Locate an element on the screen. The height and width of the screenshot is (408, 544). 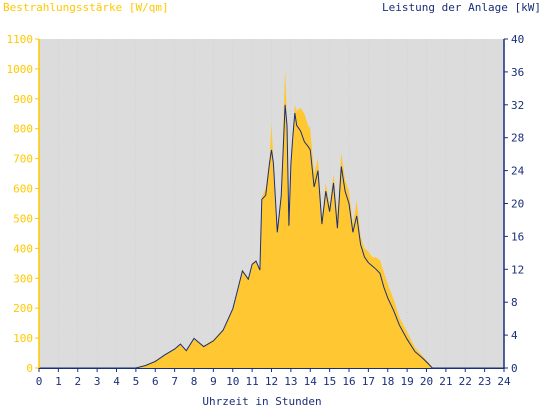
x-axis-ticks: 0 1 2 3 4 5 6 7 8 9 10 11 12 13 14 15 16 17 18 19 20 21 22 23 24 is located at coordinates (273, 378).